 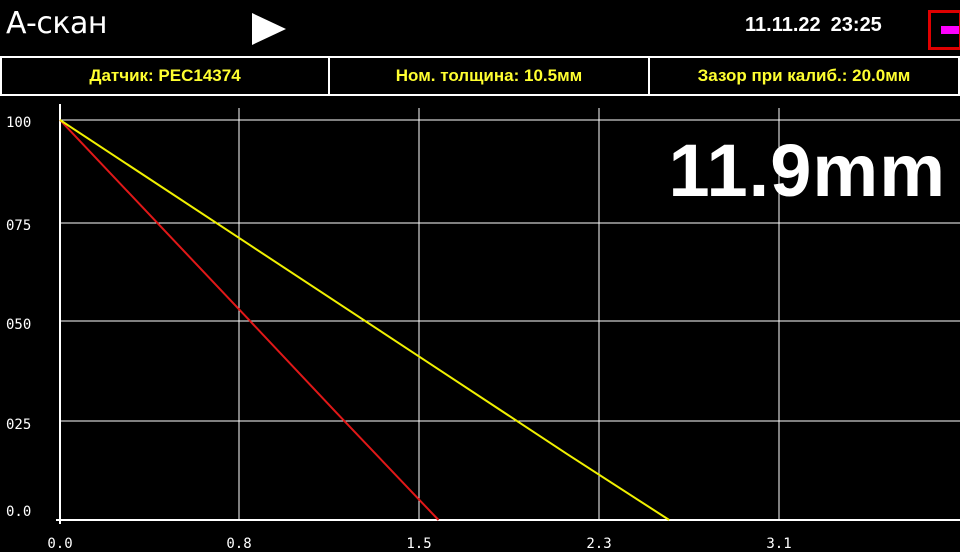 I want to click on y-tick-label: 100, so click(x=18, y=123).